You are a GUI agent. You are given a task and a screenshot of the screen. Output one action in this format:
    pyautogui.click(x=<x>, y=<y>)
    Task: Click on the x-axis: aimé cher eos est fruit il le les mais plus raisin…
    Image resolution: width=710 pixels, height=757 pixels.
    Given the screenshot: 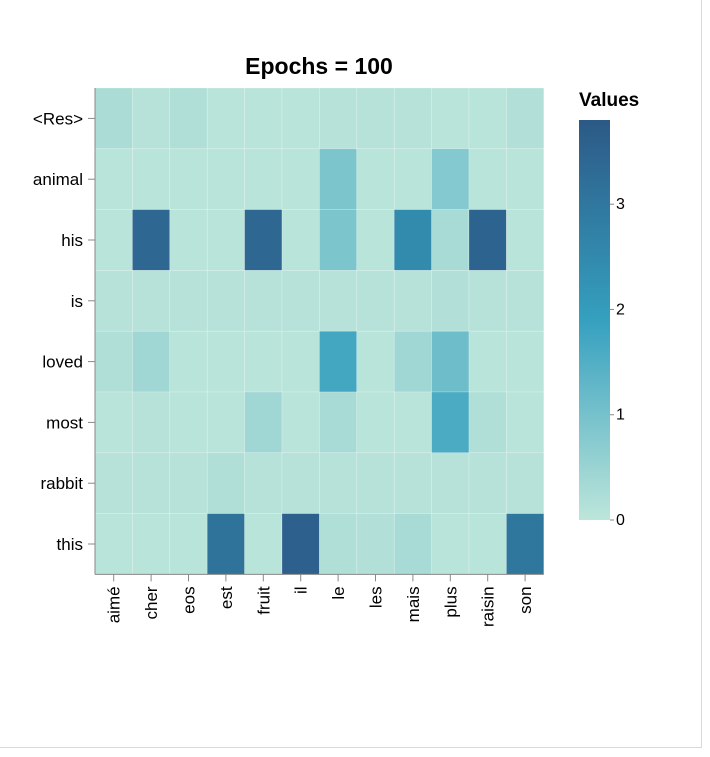 What is the action you would take?
    pyautogui.click(x=319, y=600)
    